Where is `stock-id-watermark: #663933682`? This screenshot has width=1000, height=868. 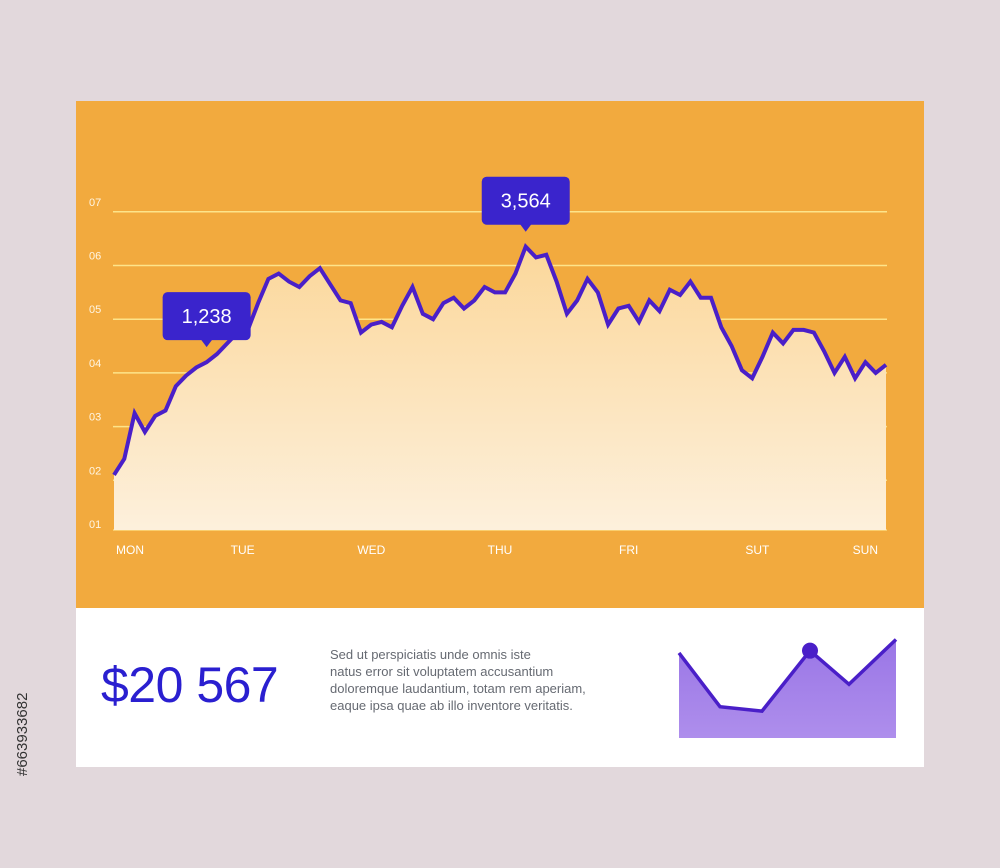
stock-id-watermark: #663933682 is located at coordinates (22, 734).